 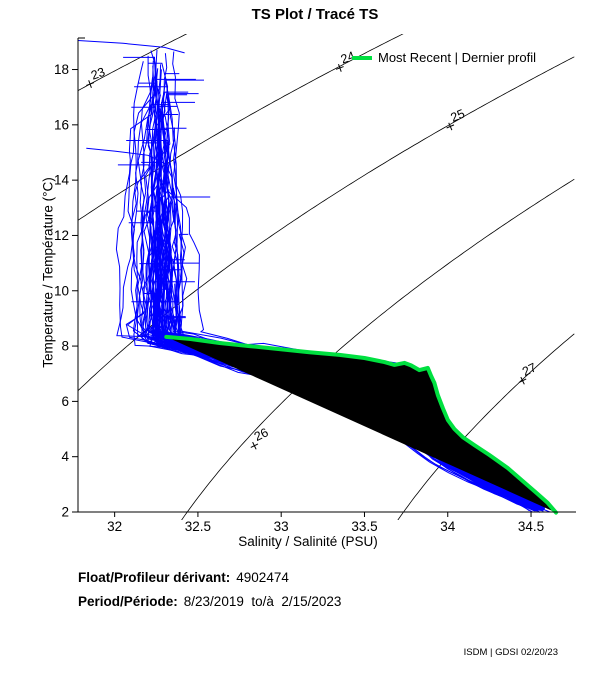 I want to click on y-axis-ticks: 2 4 6 8 10 12 14 16 18, so click(x=66, y=291).